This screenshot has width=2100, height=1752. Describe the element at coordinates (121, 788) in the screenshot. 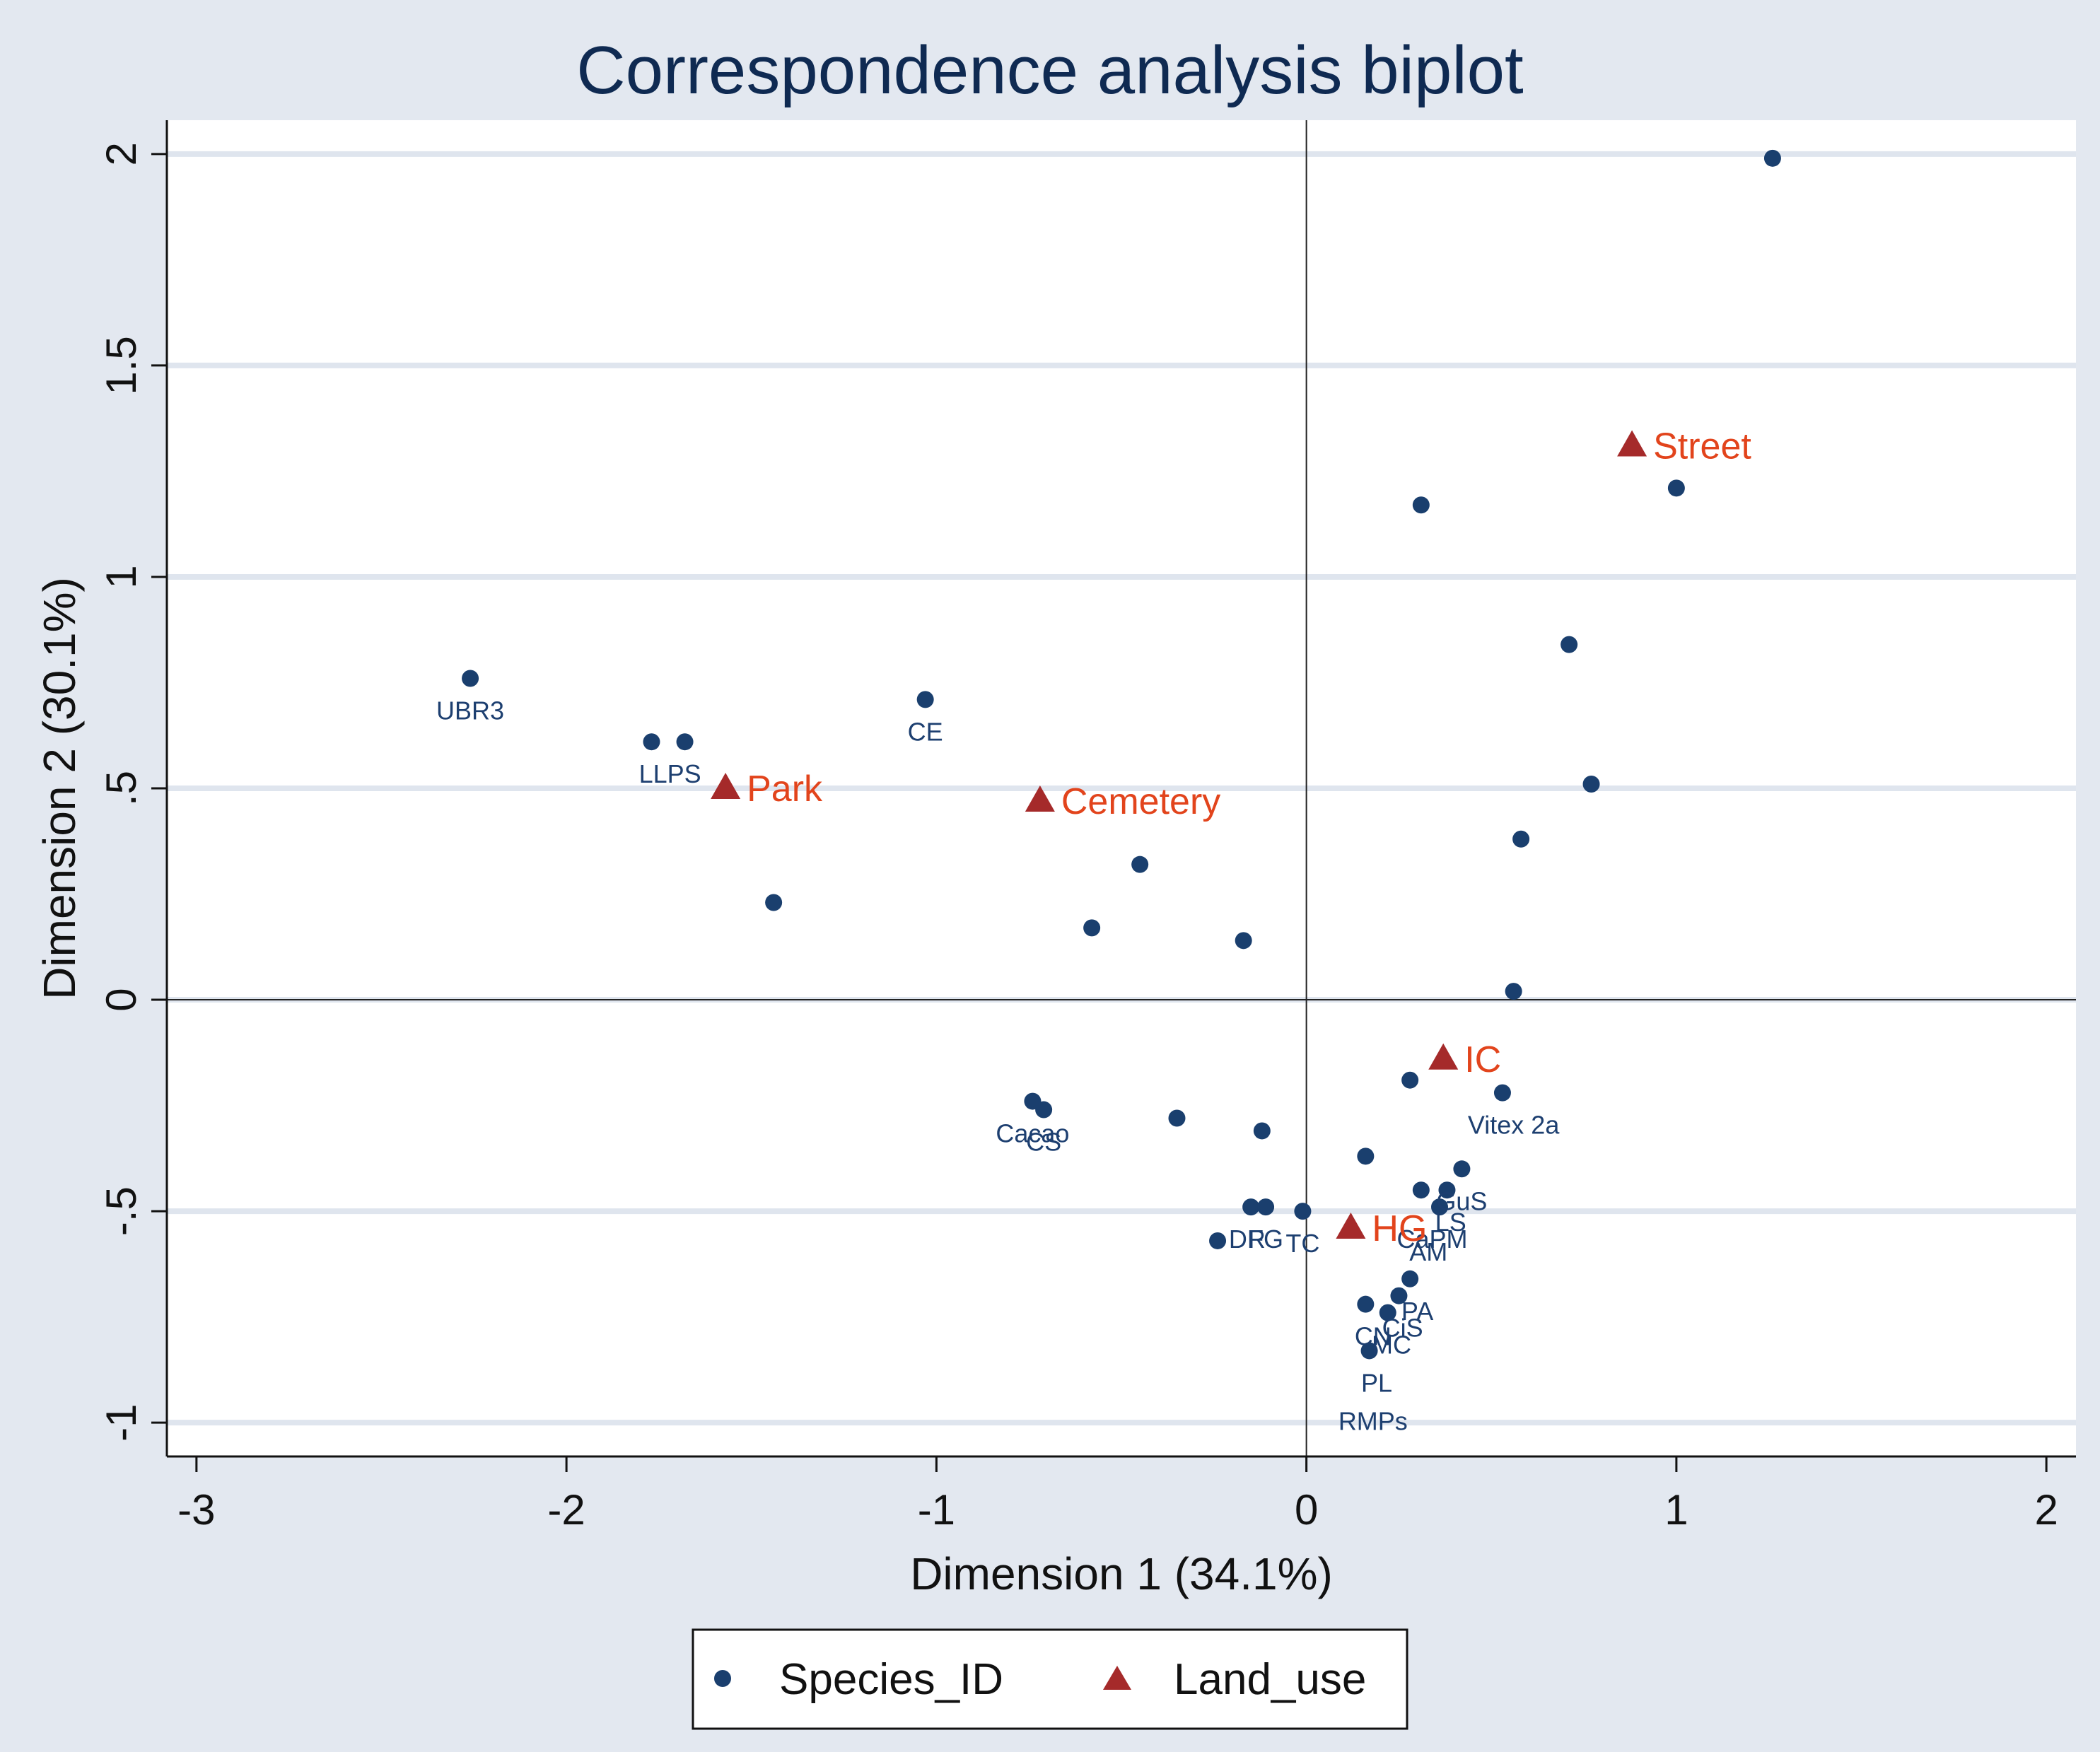

I see `y-tick-label-5: .5` at that location.